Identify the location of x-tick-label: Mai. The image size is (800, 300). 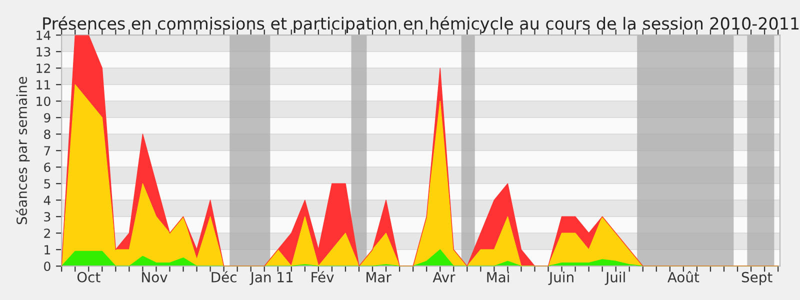
(498, 277).